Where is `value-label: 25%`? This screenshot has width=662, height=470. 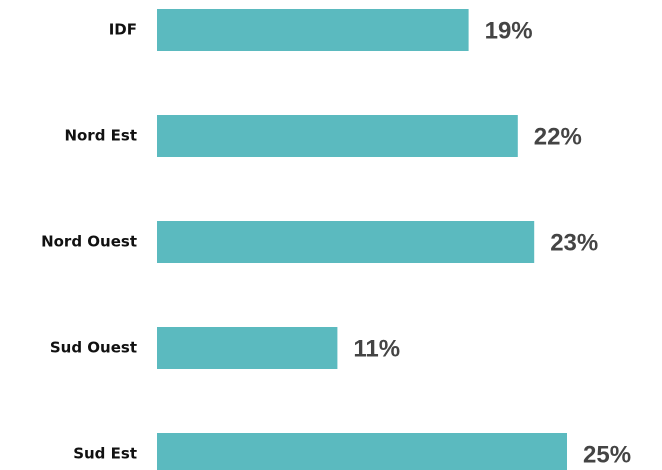 value-label: 25% is located at coordinates (607, 454).